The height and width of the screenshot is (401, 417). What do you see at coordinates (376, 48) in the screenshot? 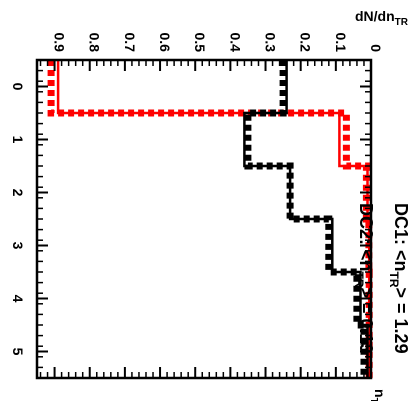
I see `y-tick-label: 0` at bounding box center [376, 48].